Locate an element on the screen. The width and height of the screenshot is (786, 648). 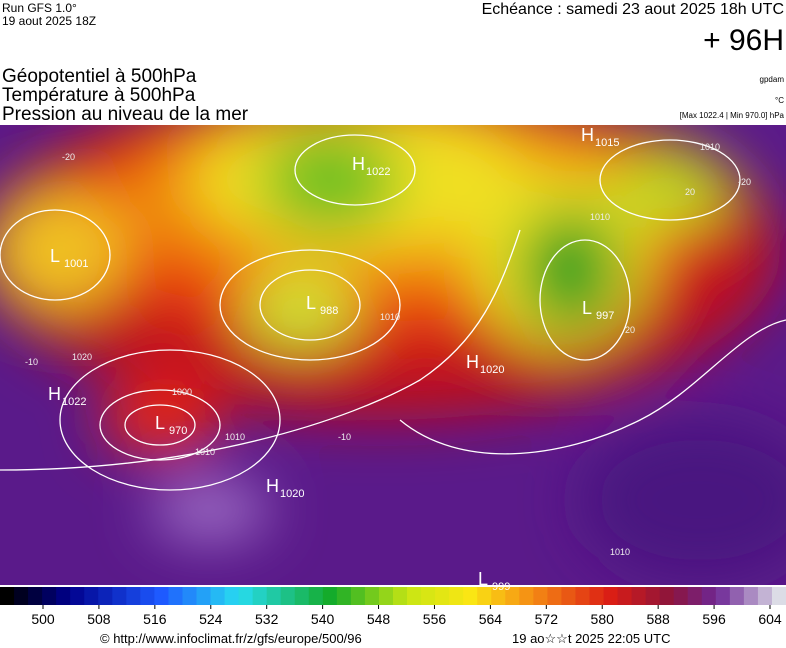
colorbar-label: 596 is located at coordinates (714, 619).